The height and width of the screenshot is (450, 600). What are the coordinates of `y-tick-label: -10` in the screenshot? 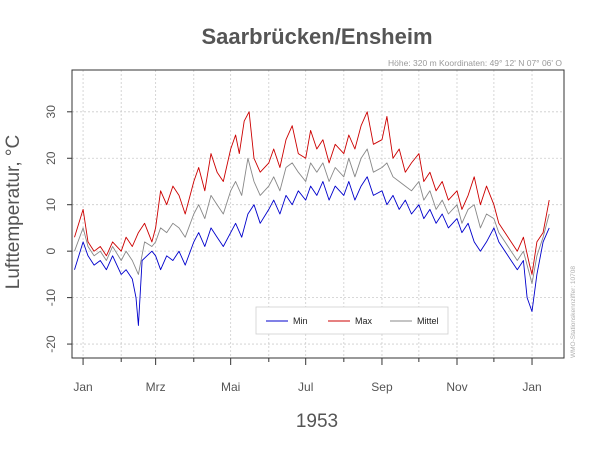 It's located at (51, 298).